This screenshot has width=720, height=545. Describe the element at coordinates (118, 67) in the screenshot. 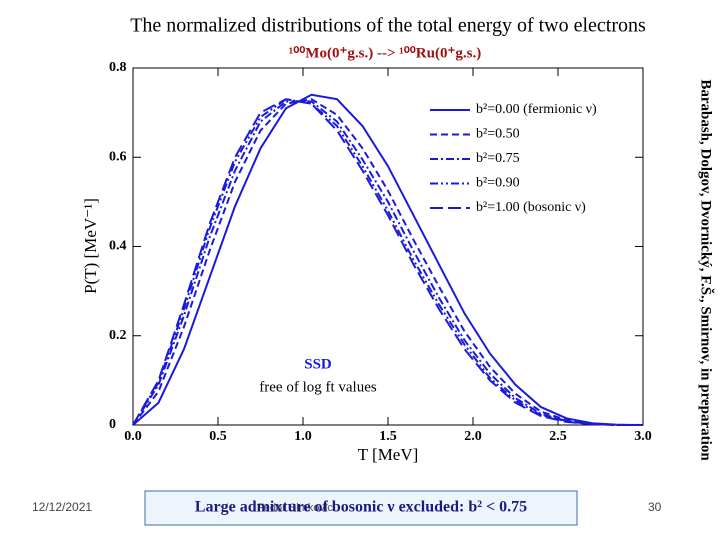

I see `y-tick-label: 0.8` at that location.